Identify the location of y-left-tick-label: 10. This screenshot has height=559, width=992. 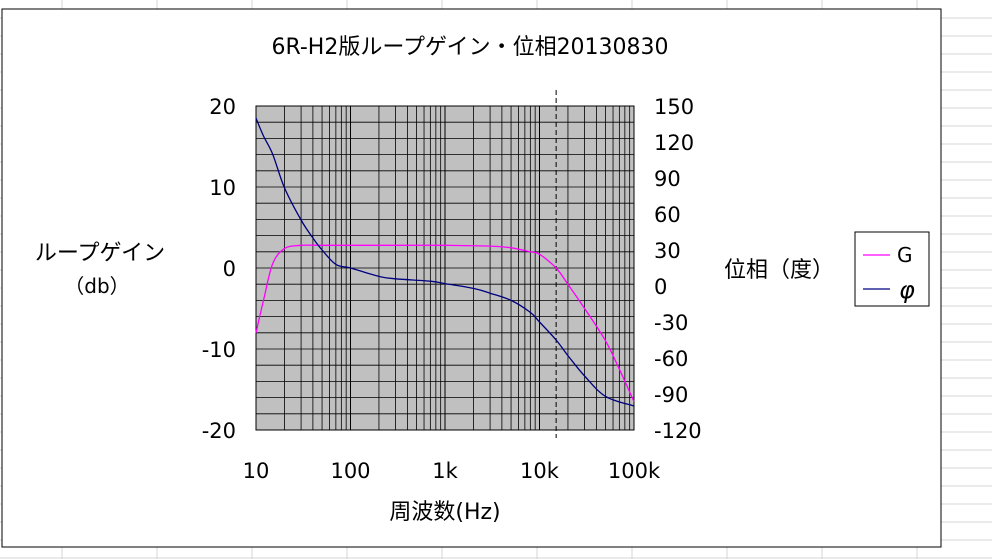
(222, 188).